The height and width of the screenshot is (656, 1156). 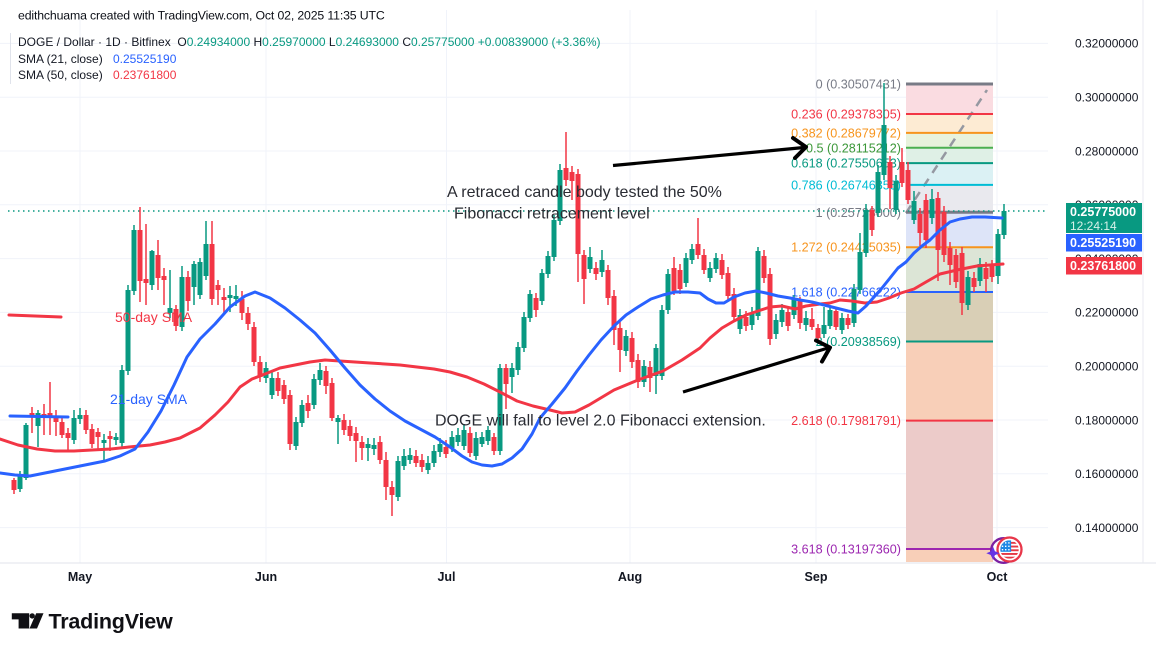 What do you see at coordinates (998, 577) in the screenshot?
I see `svg-text: Oct` at bounding box center [998, 577].